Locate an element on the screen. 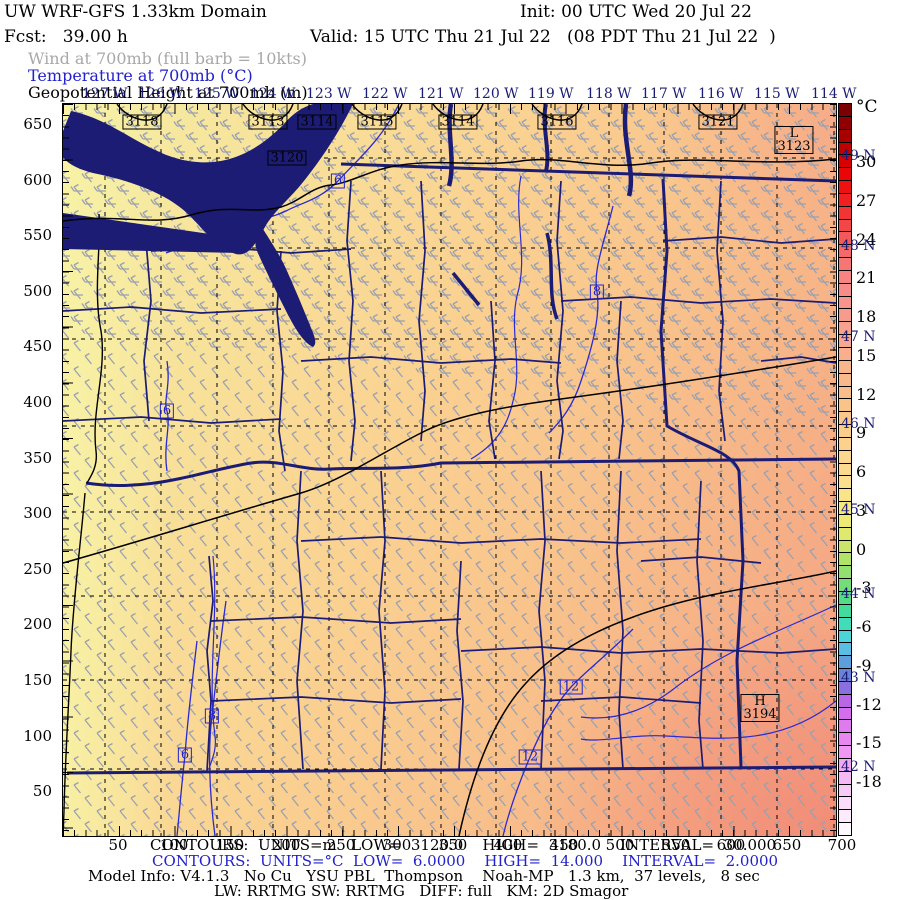 Image resolution: width=900 pixels, height=900 pixels. colorbar-label: 9 is located at coordinates (861, 433).